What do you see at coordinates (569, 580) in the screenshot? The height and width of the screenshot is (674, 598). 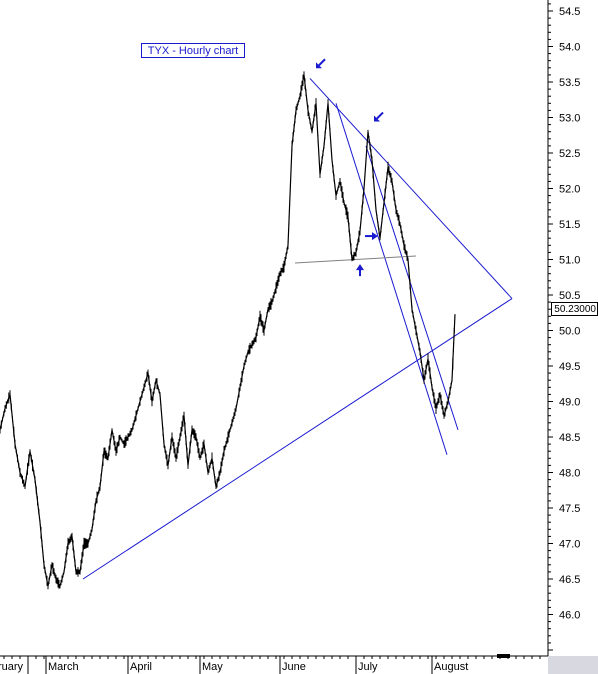 I see `y-tick-label: 46.5` at bounding box center [569, 580].